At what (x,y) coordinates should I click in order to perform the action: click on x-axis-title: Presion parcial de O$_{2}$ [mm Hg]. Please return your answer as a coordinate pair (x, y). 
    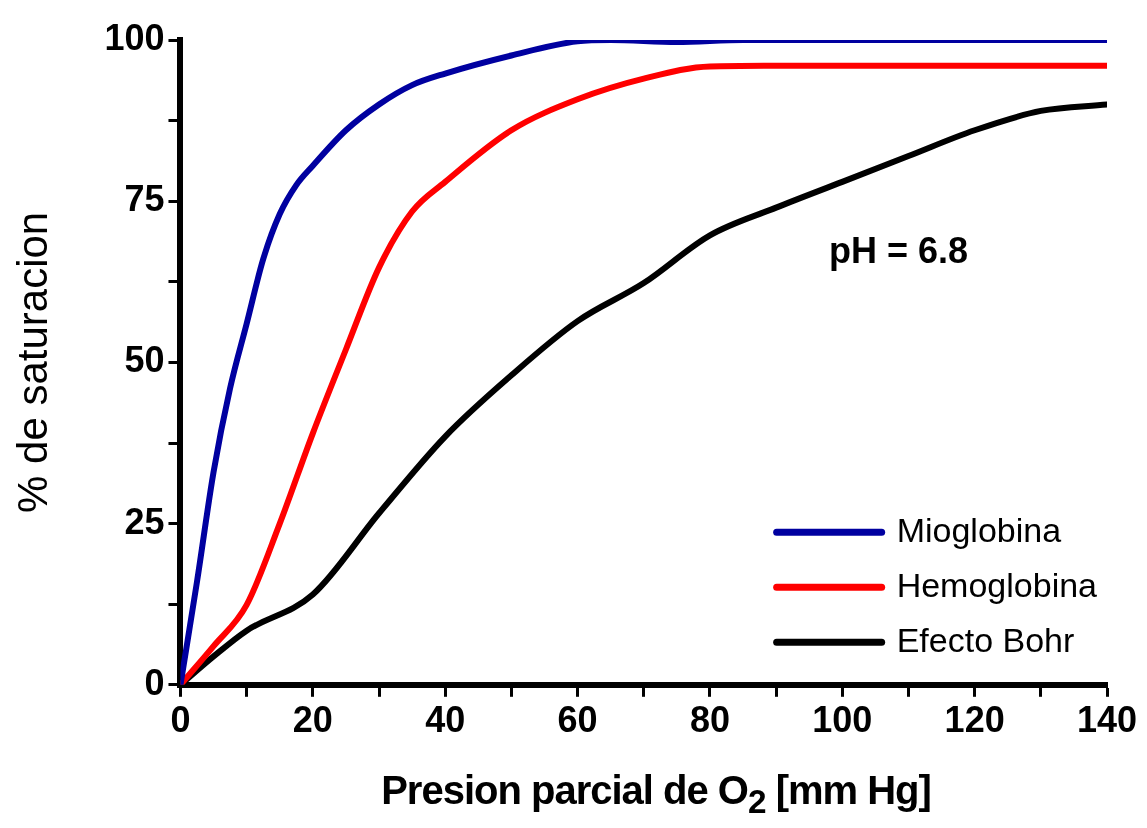
    Looking at the image, I should click on (656, 794).